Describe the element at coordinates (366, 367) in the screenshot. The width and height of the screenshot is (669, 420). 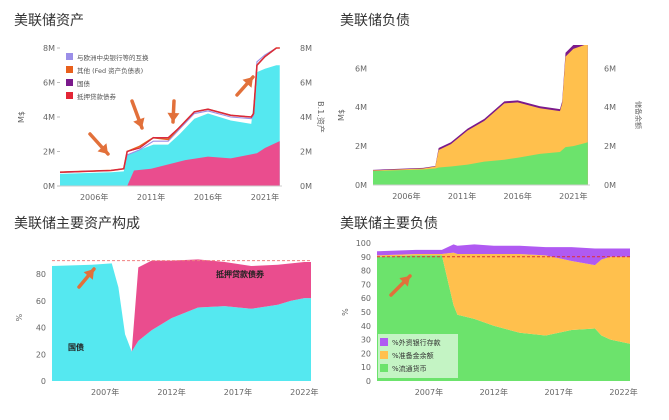
I see `liability-composition-ytick-label: 10` at that location.